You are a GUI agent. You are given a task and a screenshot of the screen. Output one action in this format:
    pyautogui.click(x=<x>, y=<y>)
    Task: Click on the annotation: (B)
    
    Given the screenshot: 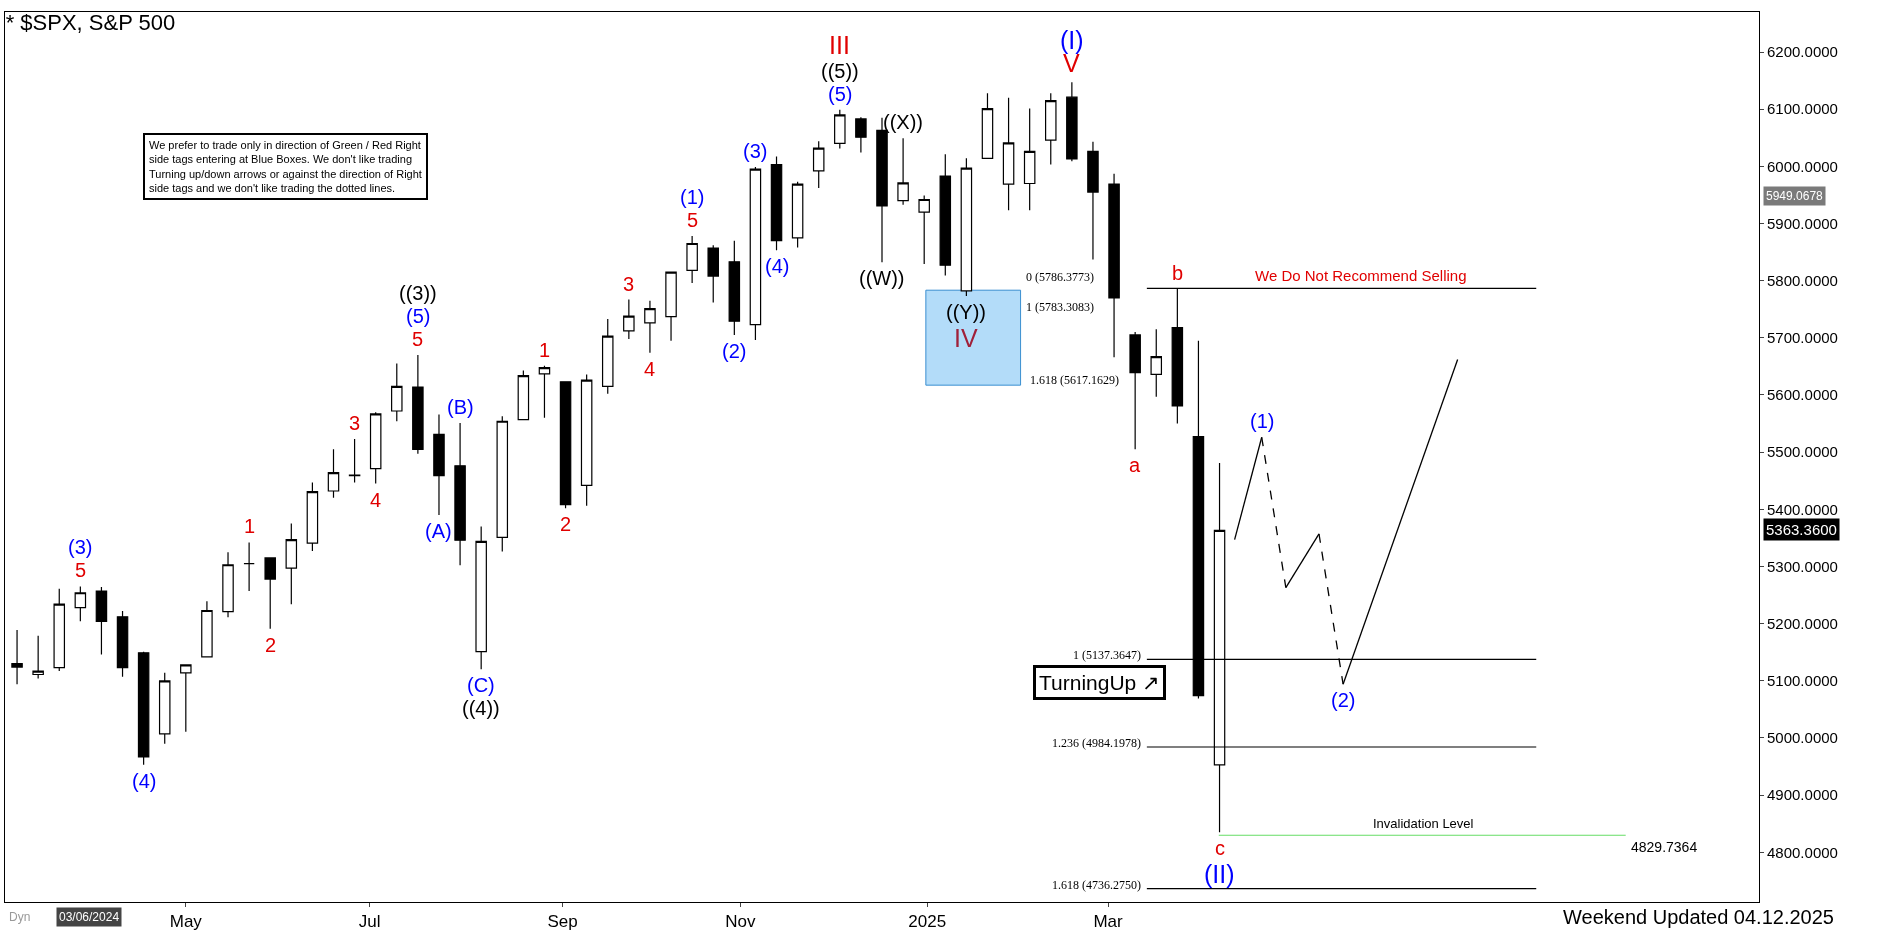 What is the action you would take?
    pyautogui.click(x=460, y=407)
    